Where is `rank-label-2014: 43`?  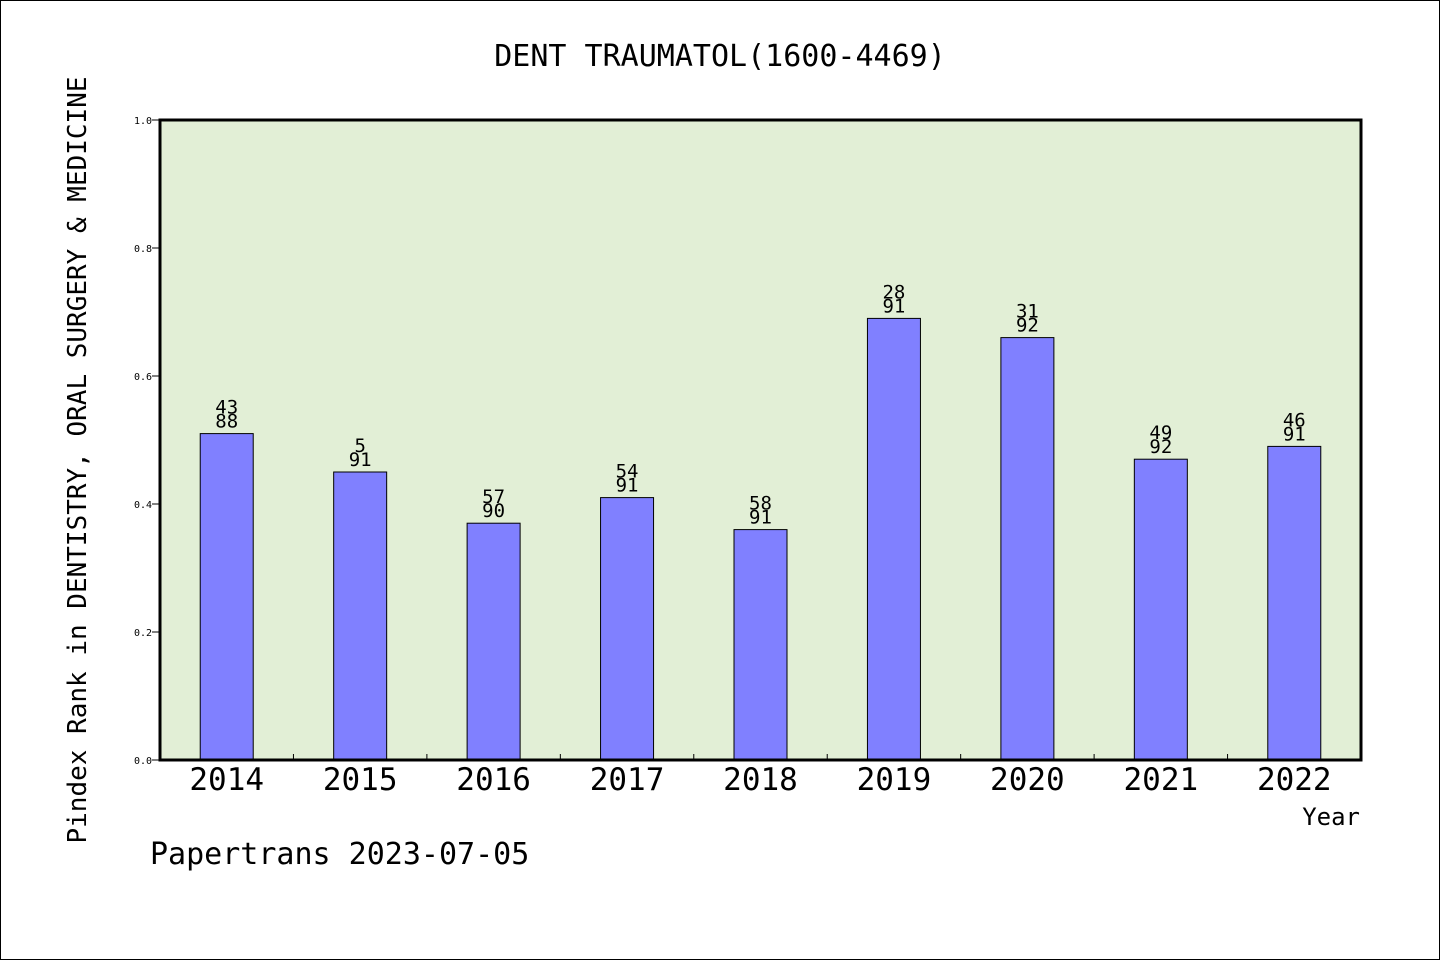
rank-label-2014: 43 is located at coordinates (226, 408).